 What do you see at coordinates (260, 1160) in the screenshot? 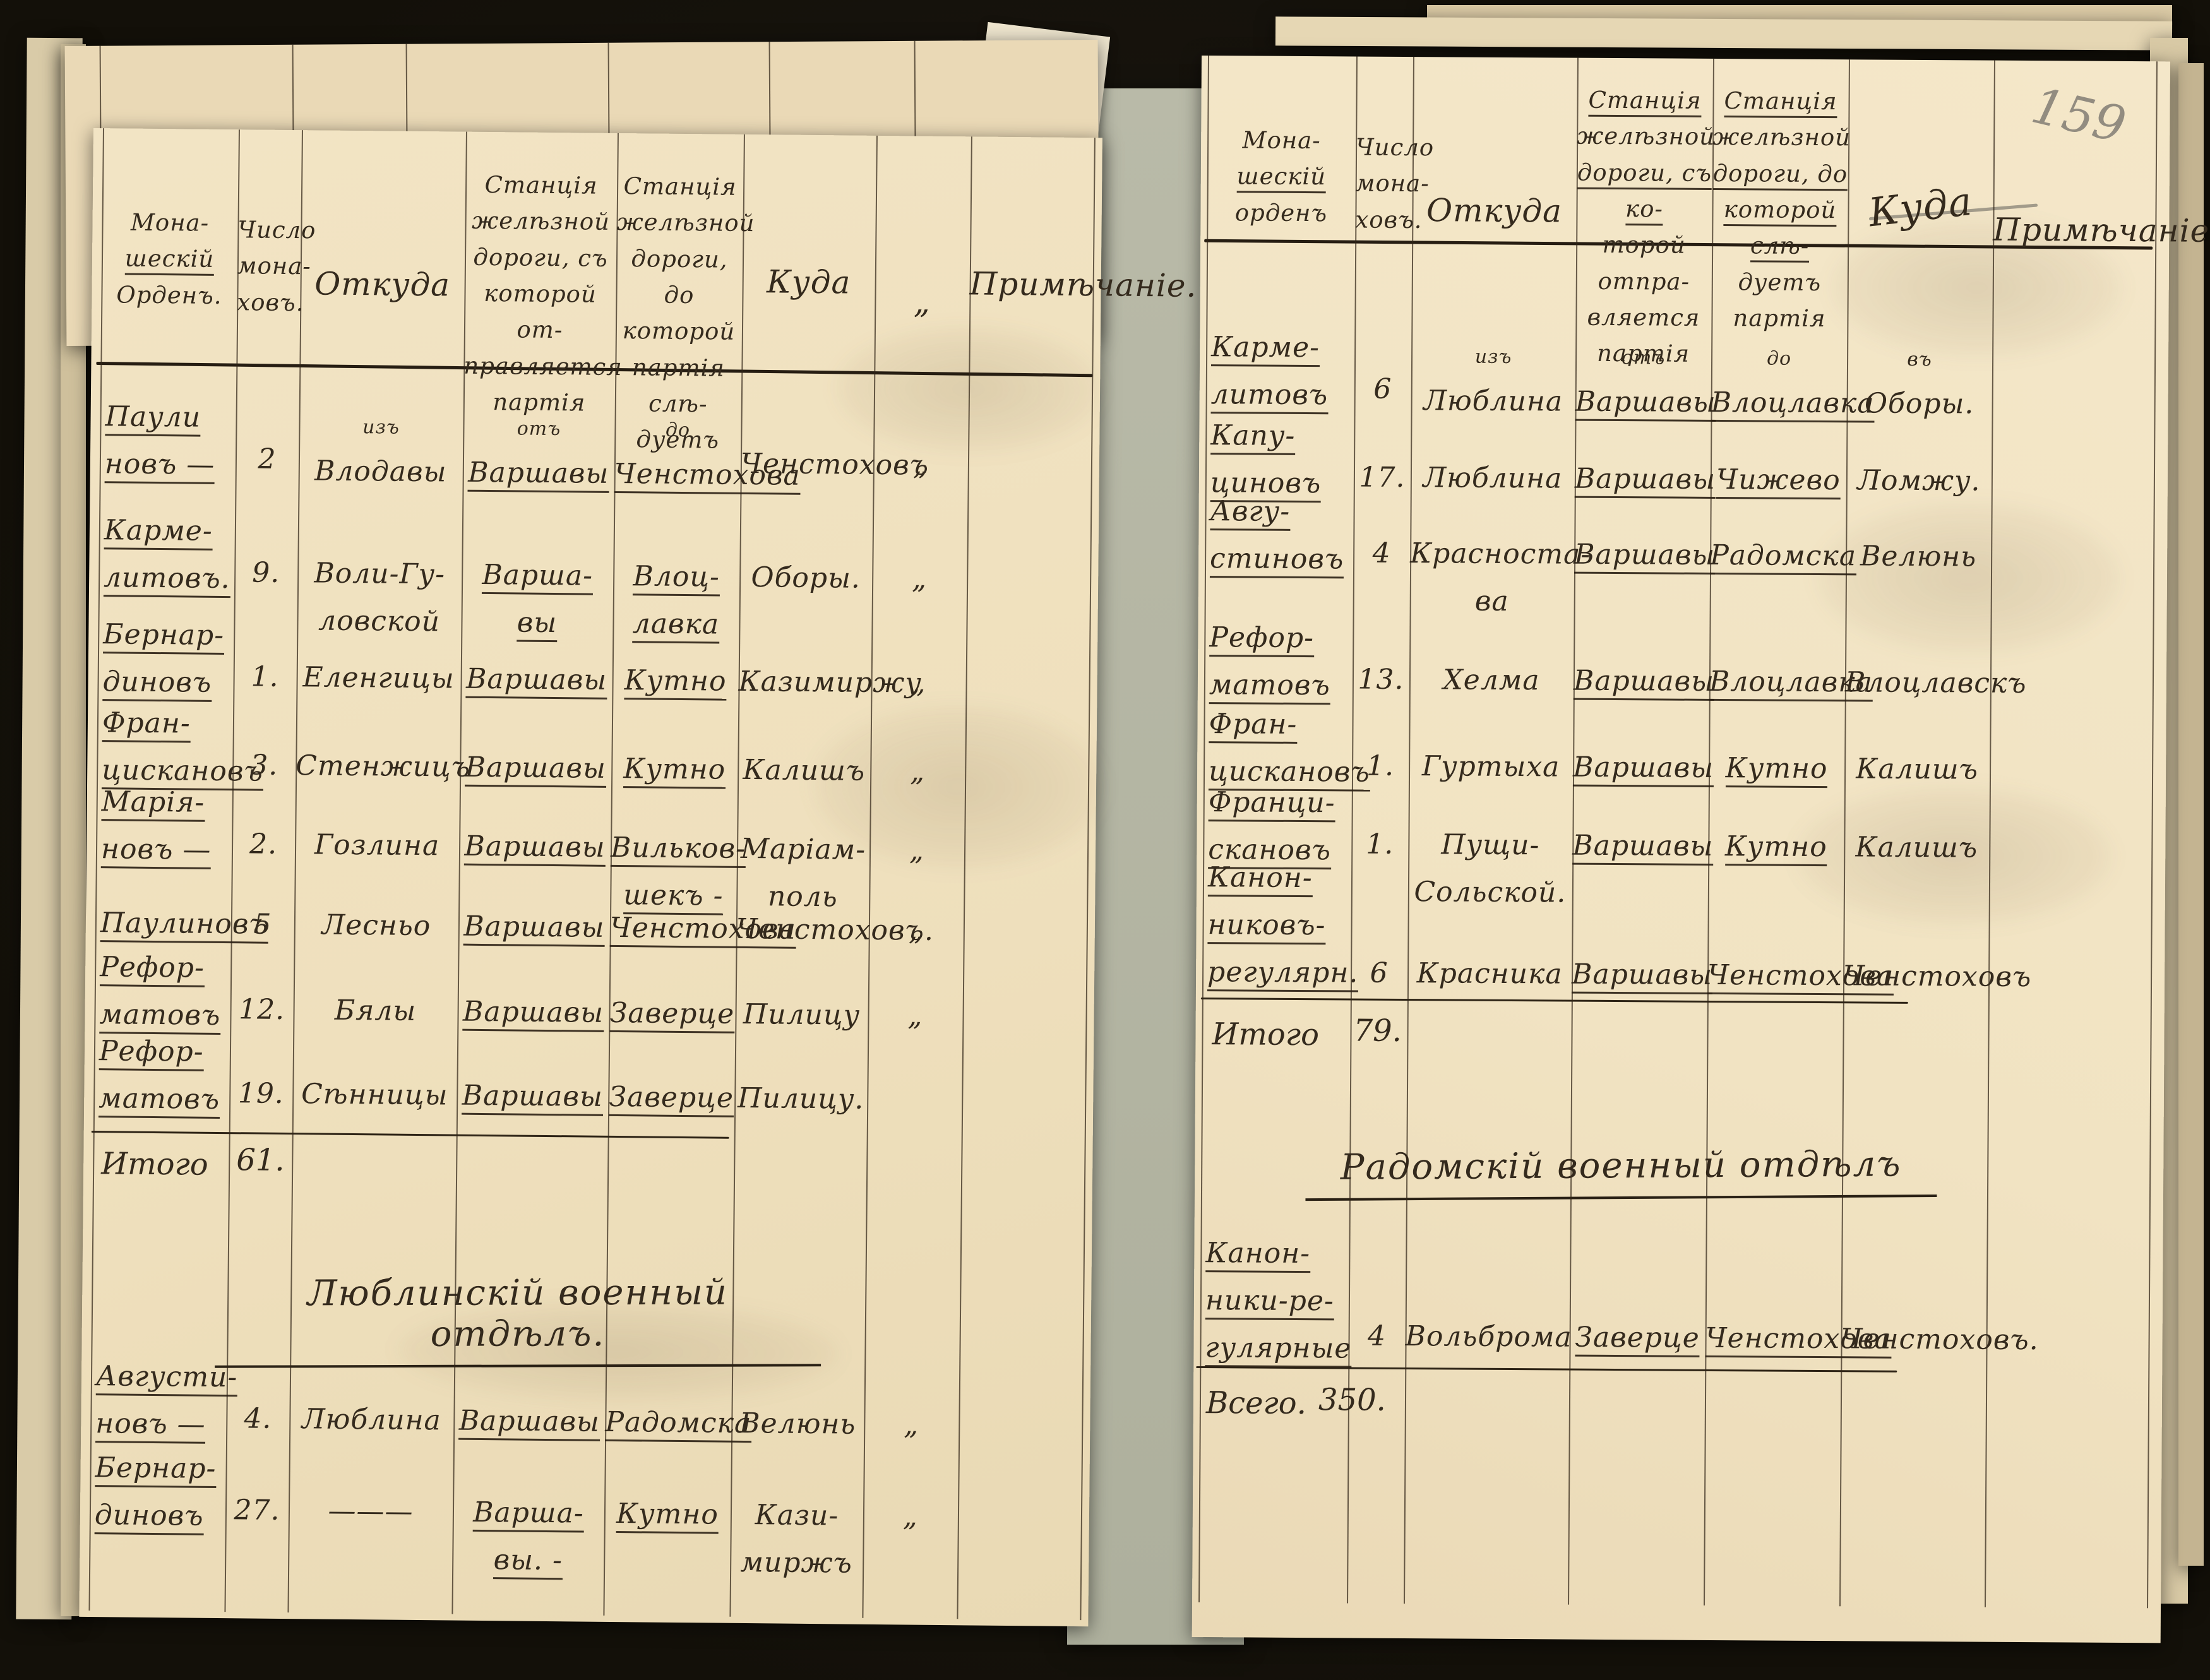
I see `total-value: 61.` at bounding box center [260, 1160].